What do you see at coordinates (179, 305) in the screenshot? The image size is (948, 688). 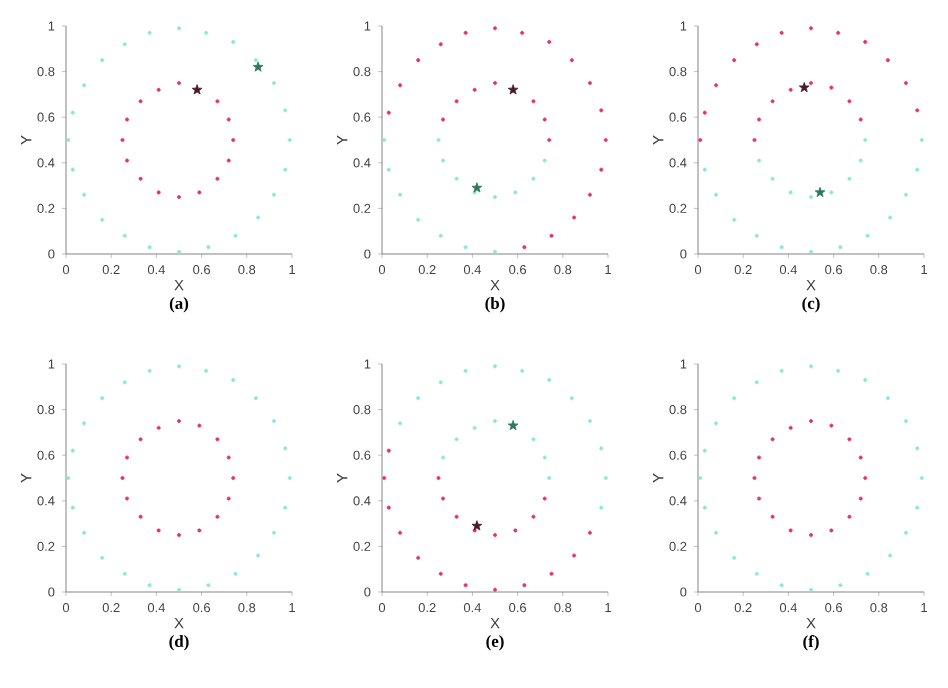 I see `text: (a)` at bounding box center [179, 305].